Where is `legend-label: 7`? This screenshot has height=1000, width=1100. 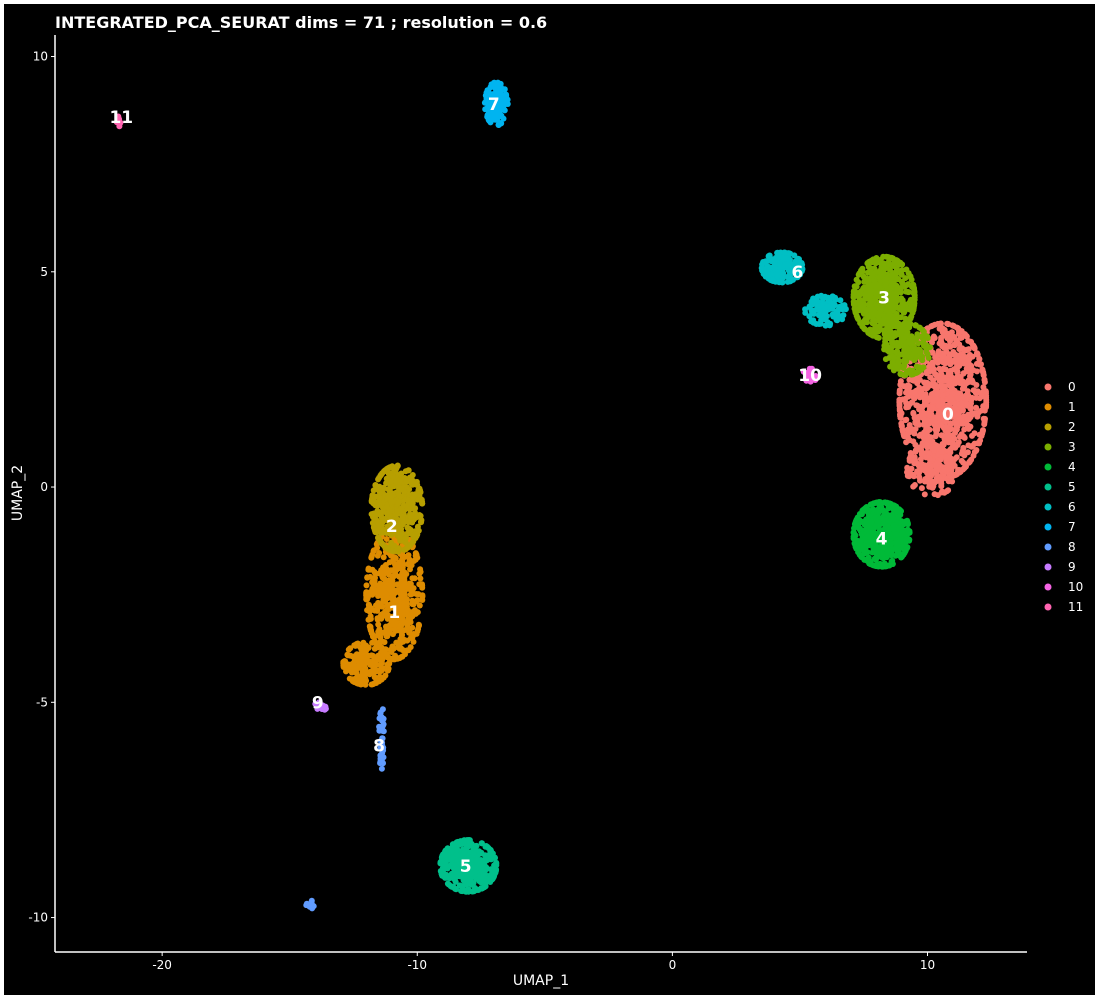 legend-label: 7 is located at coordinates (1072, 527).